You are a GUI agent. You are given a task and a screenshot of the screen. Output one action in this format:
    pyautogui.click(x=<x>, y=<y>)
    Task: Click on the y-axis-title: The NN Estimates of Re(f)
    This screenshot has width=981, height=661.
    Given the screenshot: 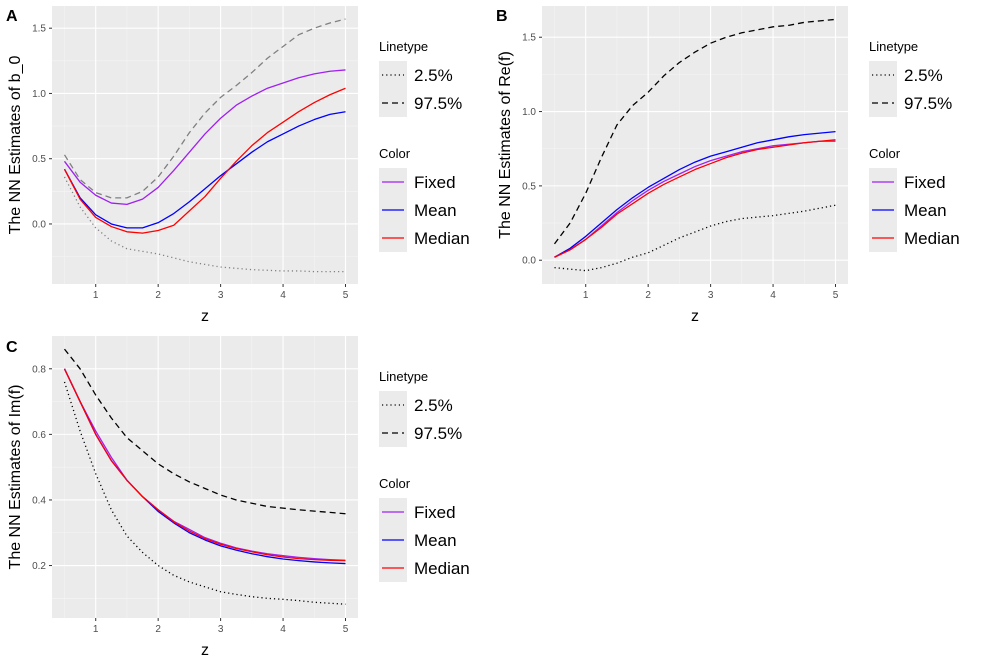 What is the action you would take?
    pyautogui.click(x=505, y=145)
    